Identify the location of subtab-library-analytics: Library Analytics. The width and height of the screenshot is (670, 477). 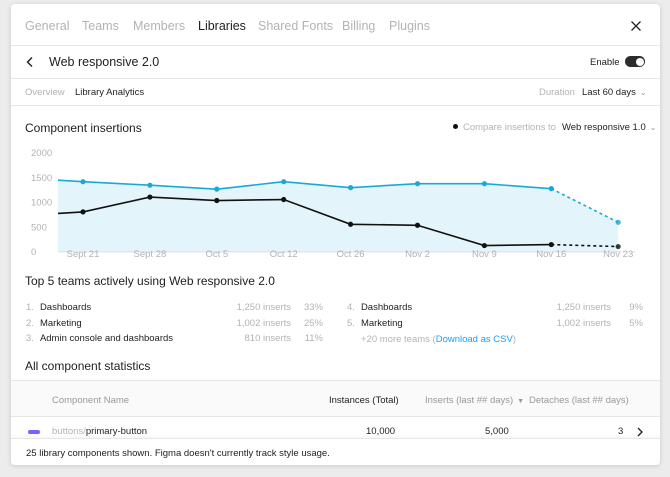
(110, 92).